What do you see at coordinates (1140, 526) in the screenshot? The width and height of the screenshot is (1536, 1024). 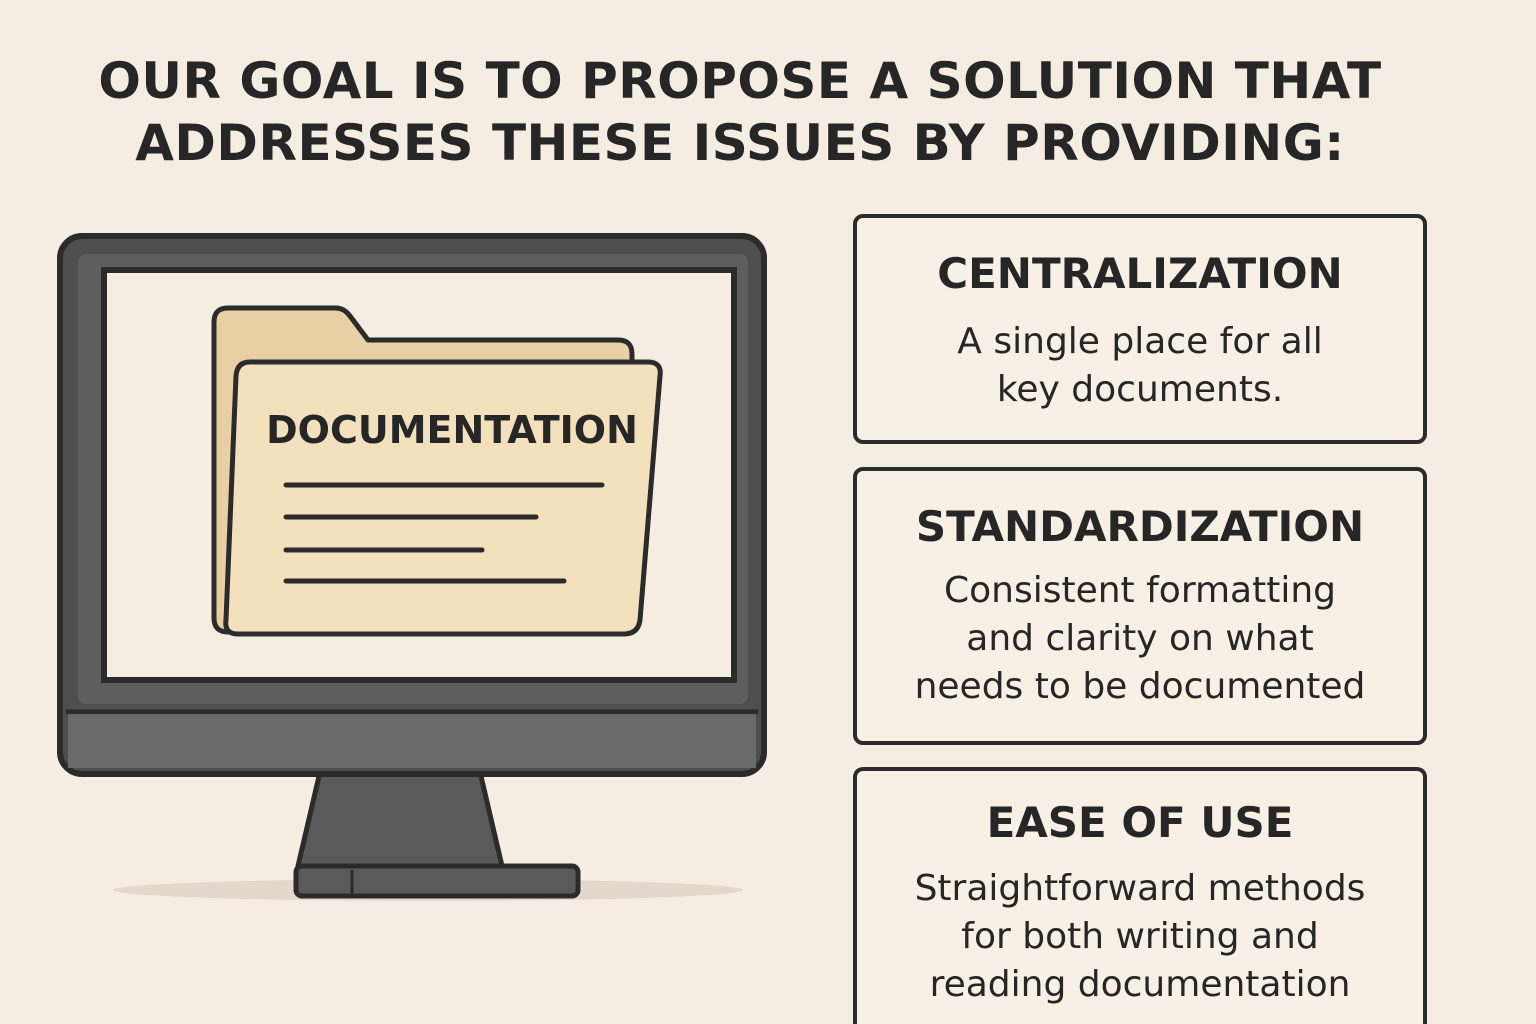 I see `card-title: STANDARDIZATION` at bounding box center [1140, 526].